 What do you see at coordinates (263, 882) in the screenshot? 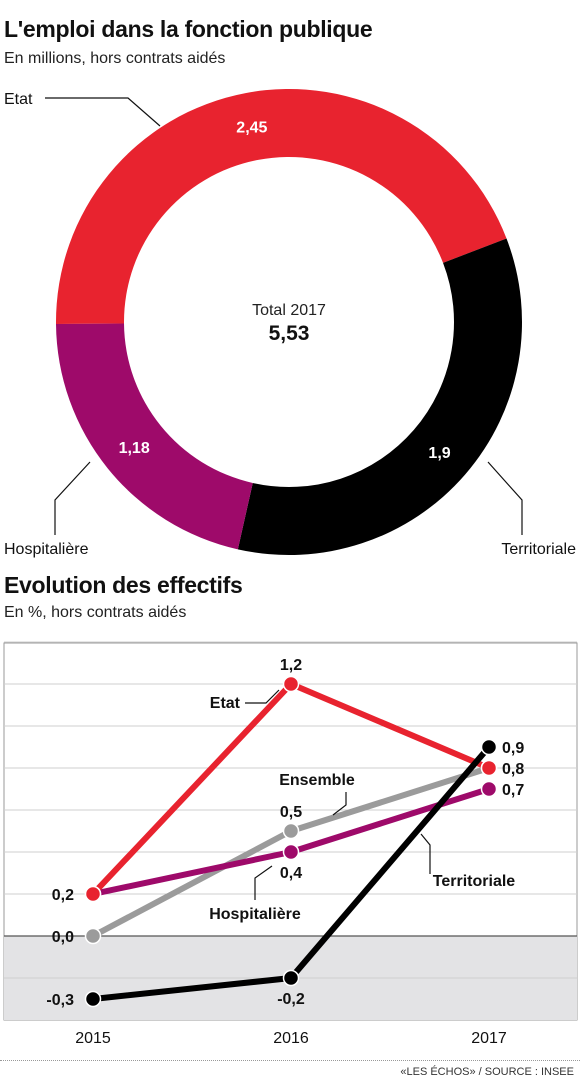
I see `series-label-hospitaliere-leader` at bounding box center [263, 882].